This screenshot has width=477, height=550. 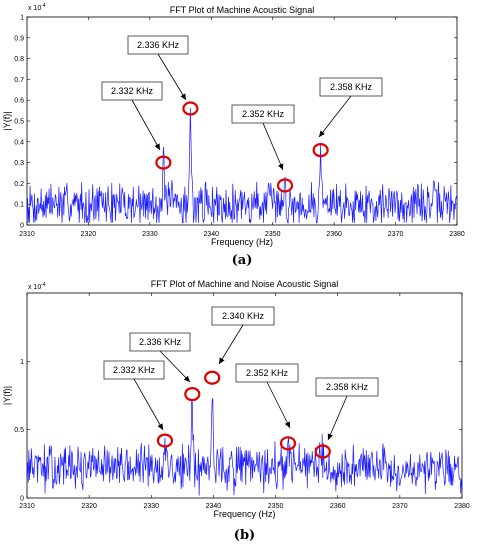 What do you see at coordinates (34, 8) in the screenshot?
I see `exponent-base: x 10` at bounding box center [34, 8].